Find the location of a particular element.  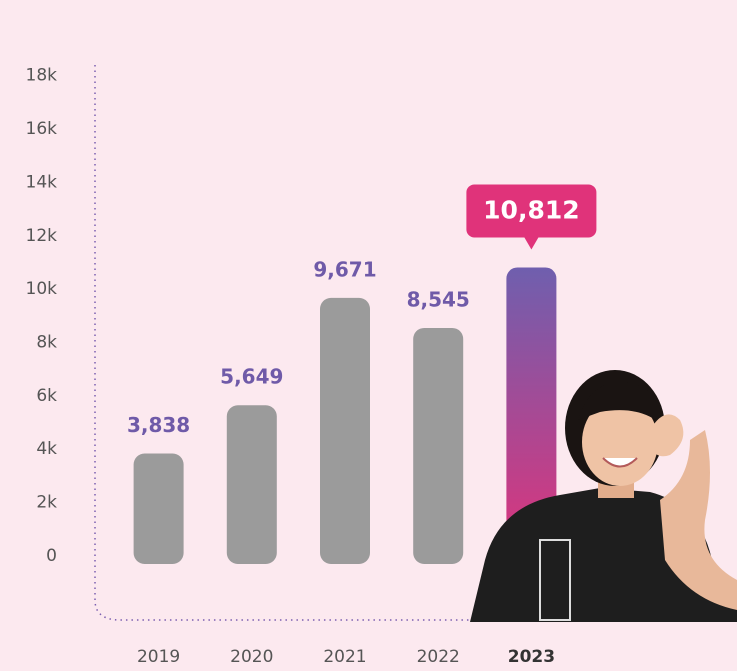

person-arm is located at coordinates (698, 520).